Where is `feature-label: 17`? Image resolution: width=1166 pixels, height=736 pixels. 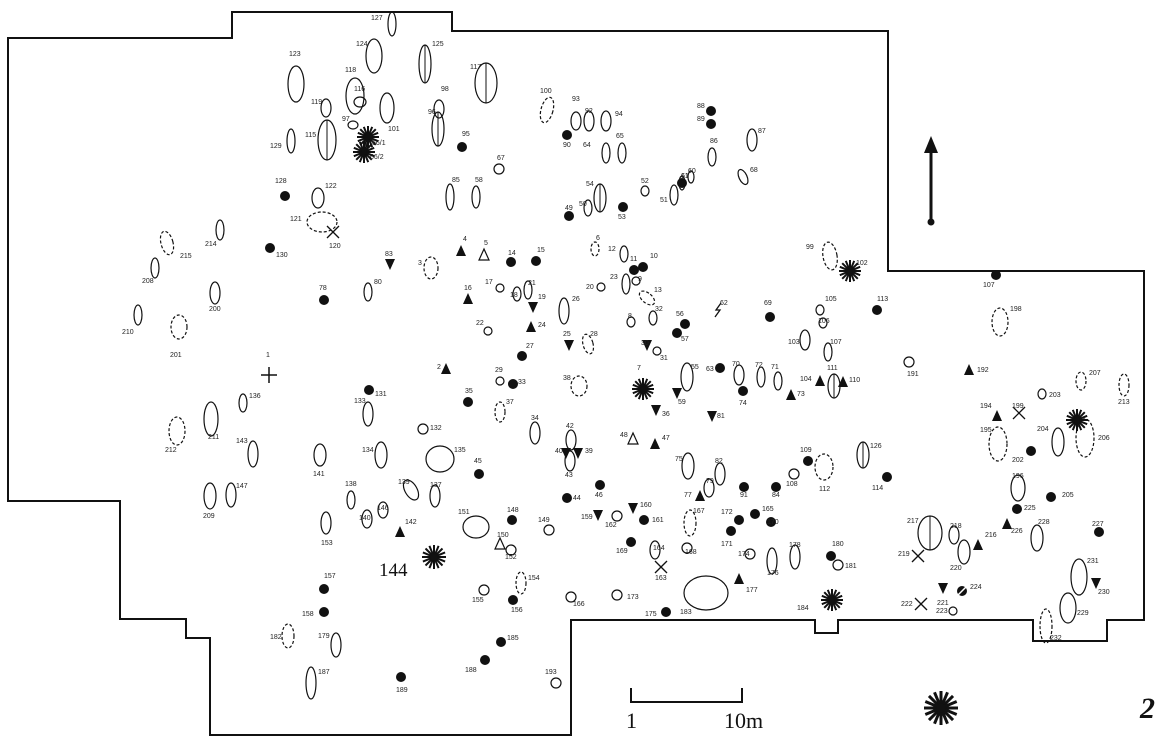 feature-label: 17 is located at coordinates (489, 282).